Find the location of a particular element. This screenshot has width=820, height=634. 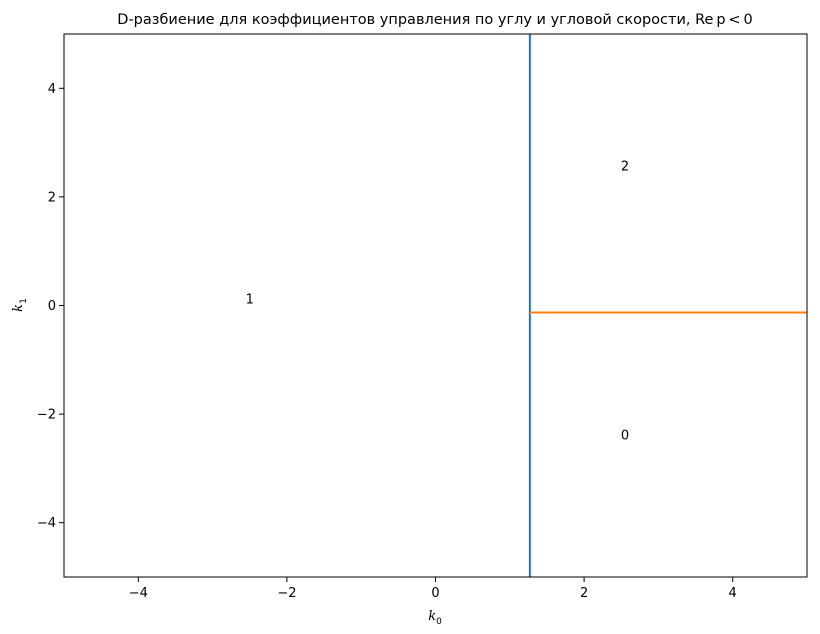

x-tick-label: −4 is located at coordinates (138, 593).